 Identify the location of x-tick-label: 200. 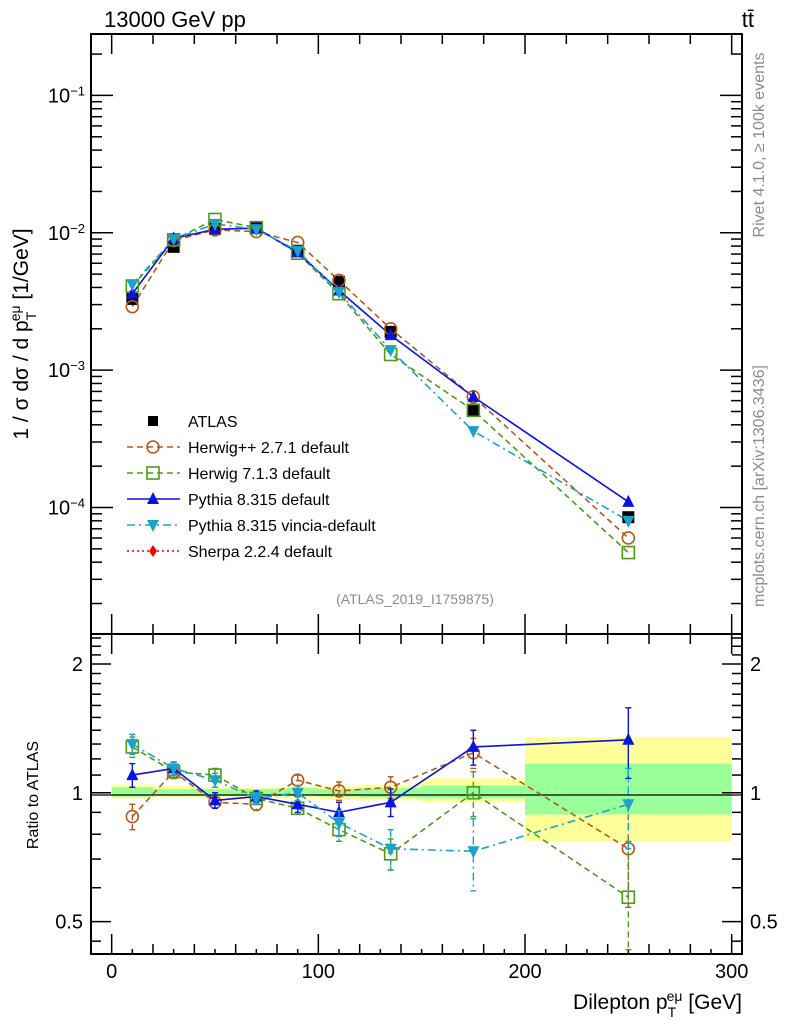
(524, 972).